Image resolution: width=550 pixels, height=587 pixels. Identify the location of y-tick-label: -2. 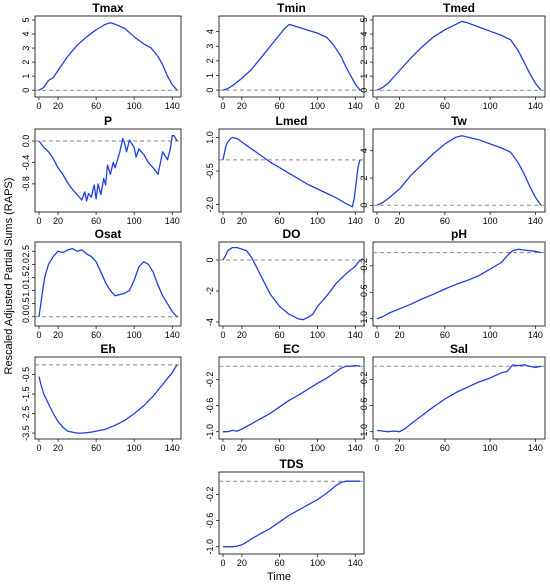
(210, 291).